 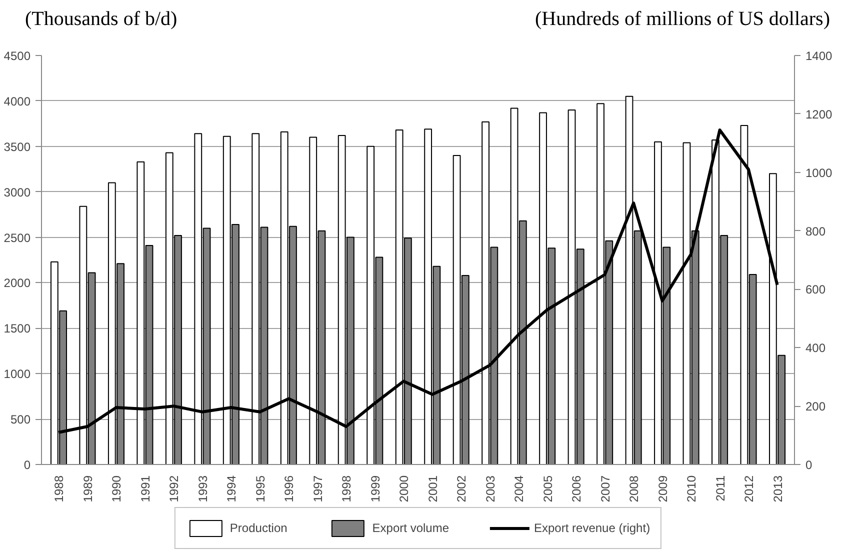 What do you see at coordinates (289, 488) in the screenshot?
I see `x-tick-label: 1996` at bounding box center [289, 488].